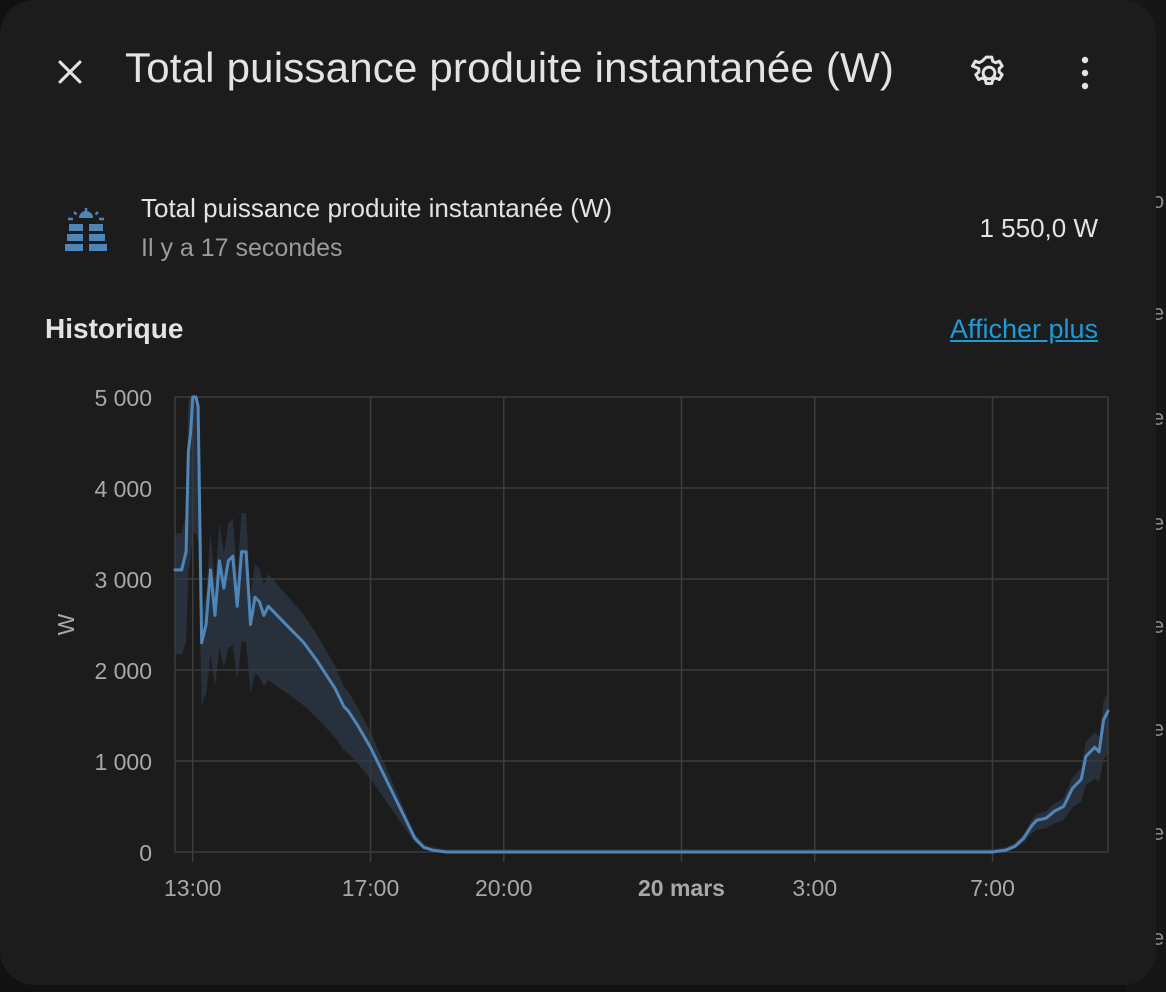  I want to click on x-tick-label: 20 mars, so click(681, 888).